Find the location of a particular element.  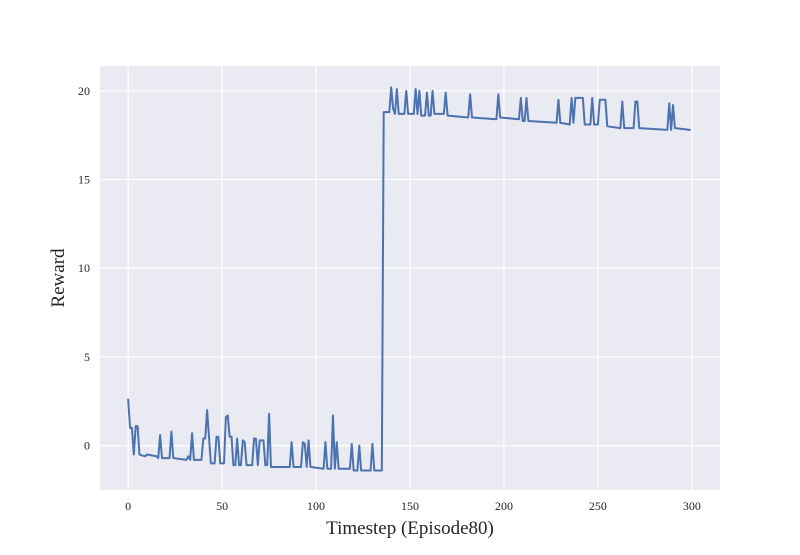

x-tick-label: 50 is located at coordinates (222, 506).